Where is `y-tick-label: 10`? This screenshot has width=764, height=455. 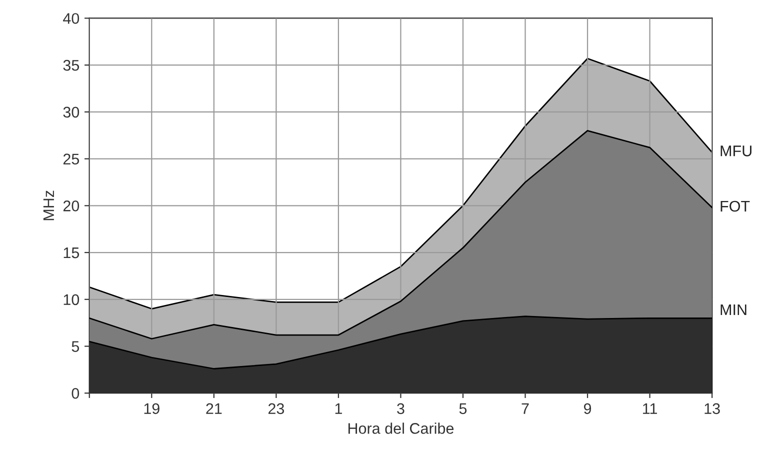
y-tick-label: 10 is located at coordinates (72, 300).